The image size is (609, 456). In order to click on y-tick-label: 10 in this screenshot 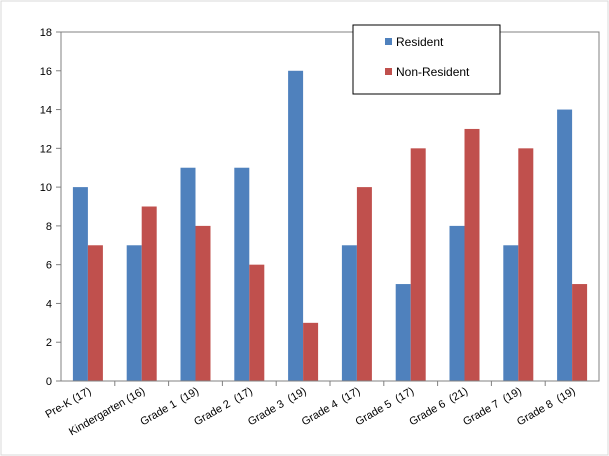, I will do `click(46, 188)`.